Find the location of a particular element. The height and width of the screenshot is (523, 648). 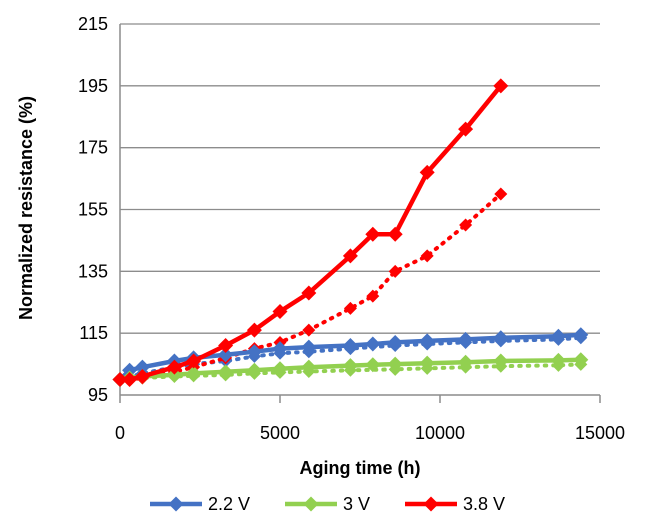

y-tick-label: 215 is located at coordinates (93, 24).